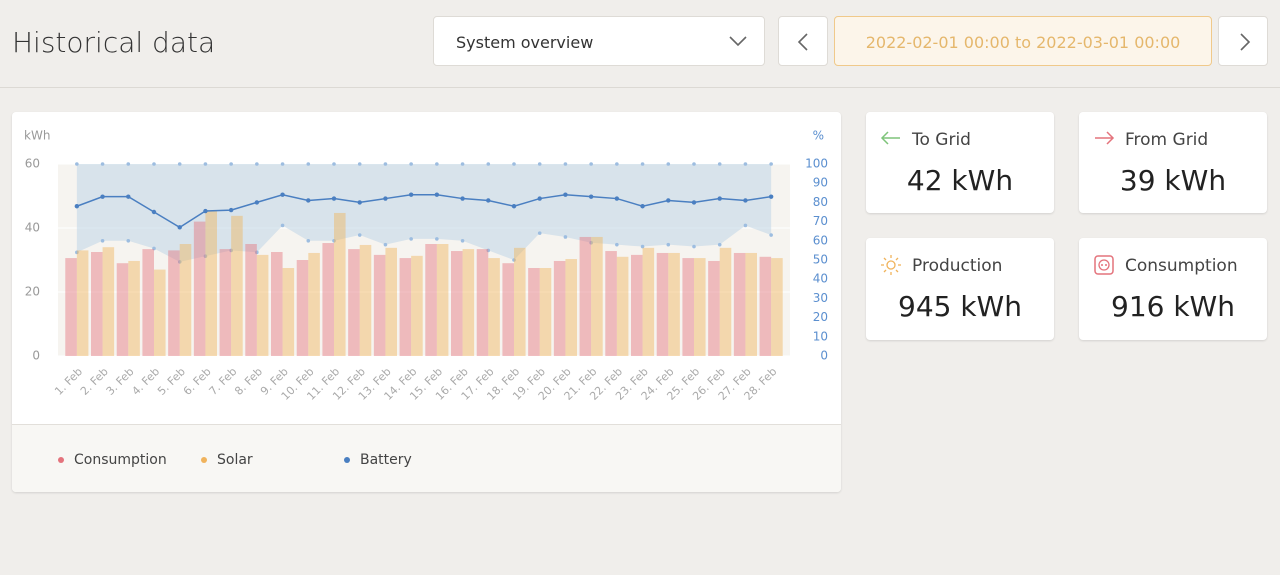  What do you see at coordinates (112, 460) in the screenshot?
I see `legend-item: Consumption` at bounding box center [112, 460].